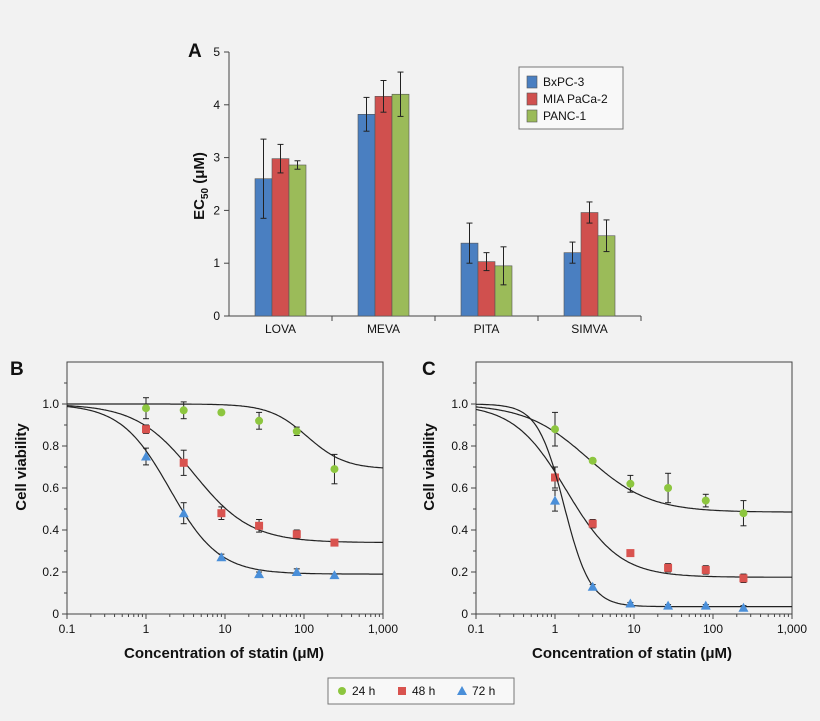 This screenshot has width=820, height=721. Describe the element at coordinates (564, 82) in the screenshot. I see `legend-label-a: BxPC-3` at that location.